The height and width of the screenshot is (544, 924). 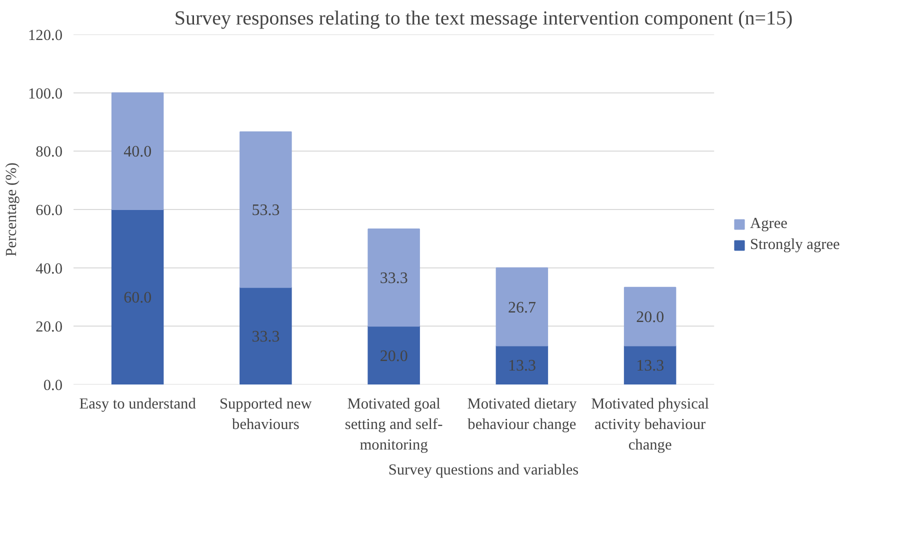 I want to click on x-axis-title: Survey questions and variables, so click(x=483, y=469).